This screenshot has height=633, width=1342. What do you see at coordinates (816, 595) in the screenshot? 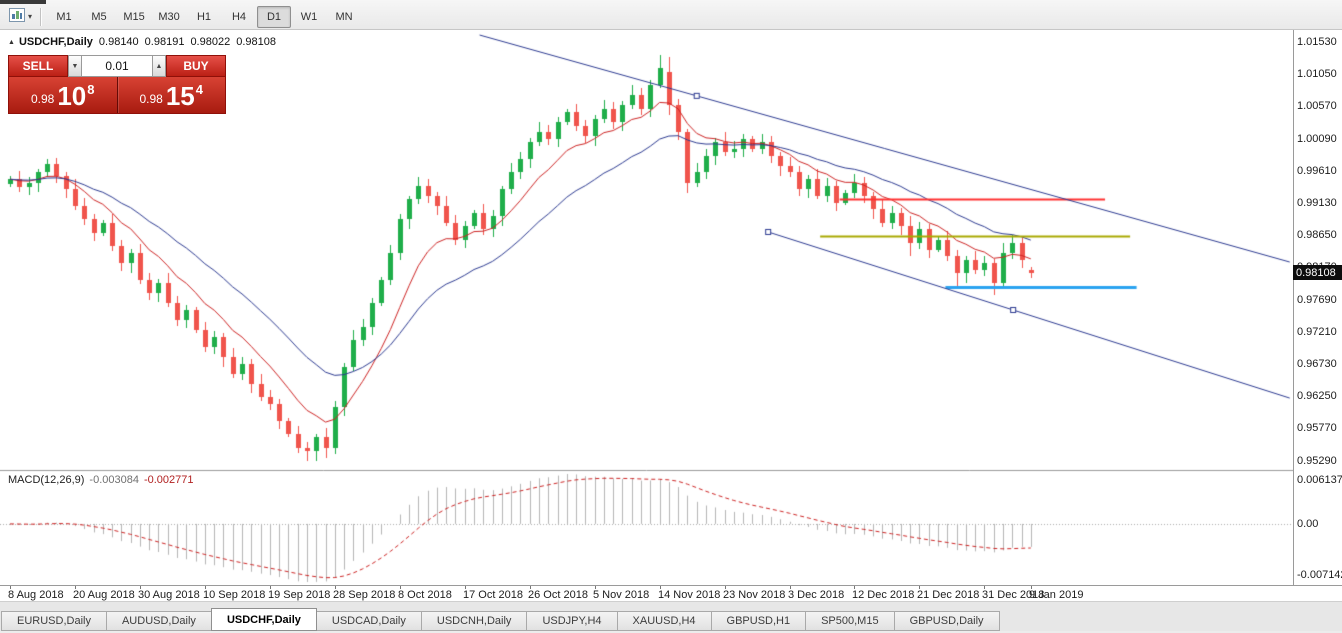
I see `date-axis-label: 3 Dec 2018` at bounding box center [816, 595].